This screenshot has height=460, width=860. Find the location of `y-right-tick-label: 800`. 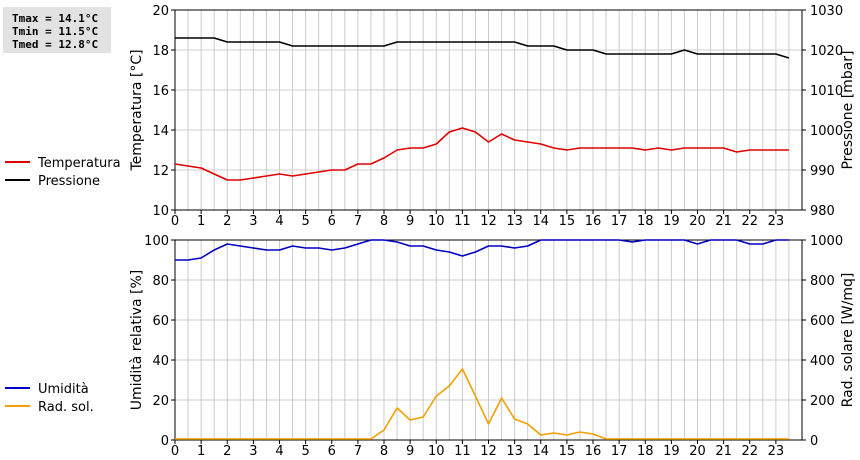

y-right-tick-label: 800 is located at coordinates (822, 281).